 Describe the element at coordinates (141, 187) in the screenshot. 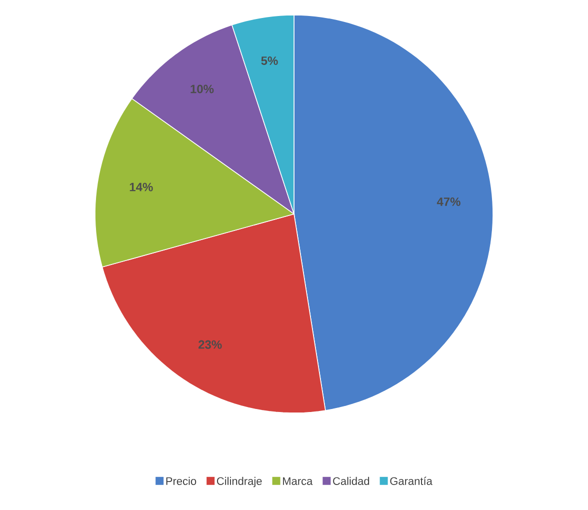

I see `data-label: 14%` at that location.